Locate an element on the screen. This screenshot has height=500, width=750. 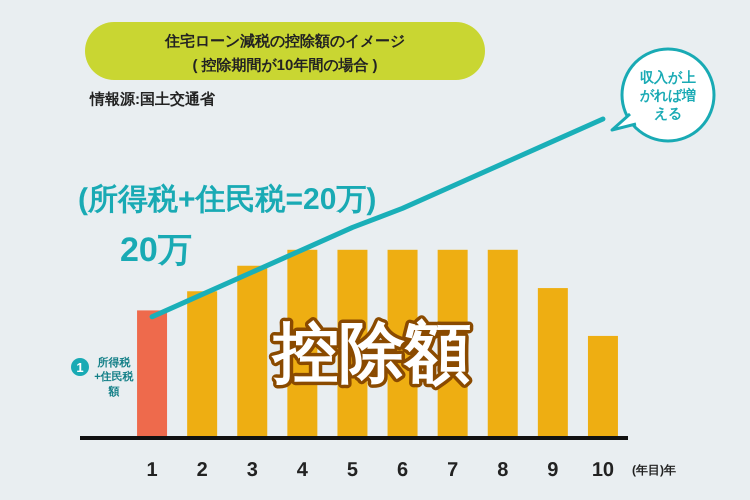
x-tick-label: 1 is located at coordinates (152, 470).